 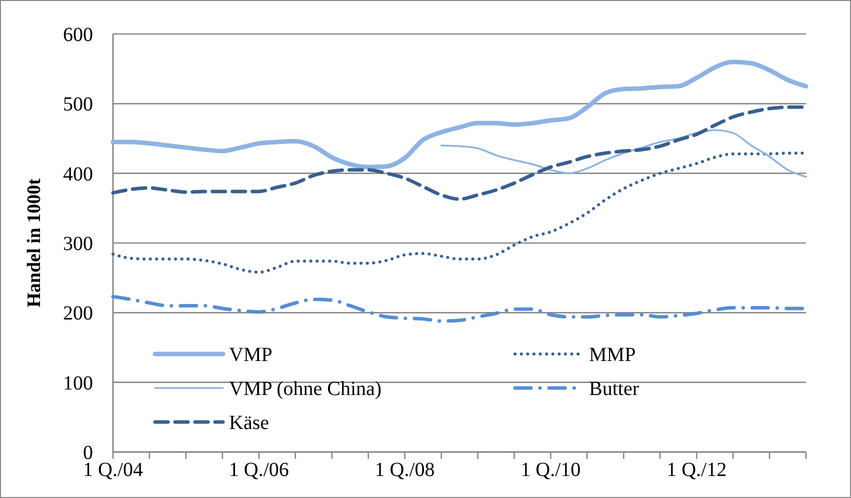 I want to click on legend-label: VMP (ohne China), so click(x=305, y=389).